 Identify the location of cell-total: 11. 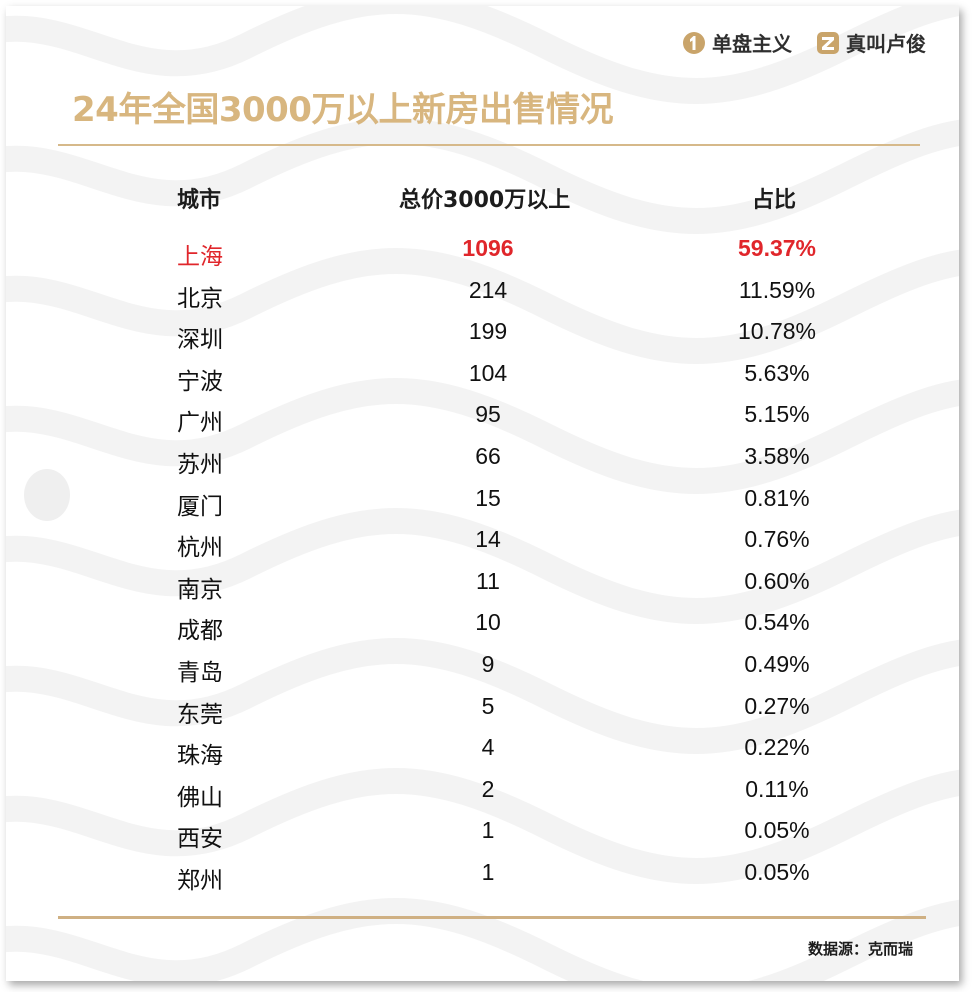
(488, 580).